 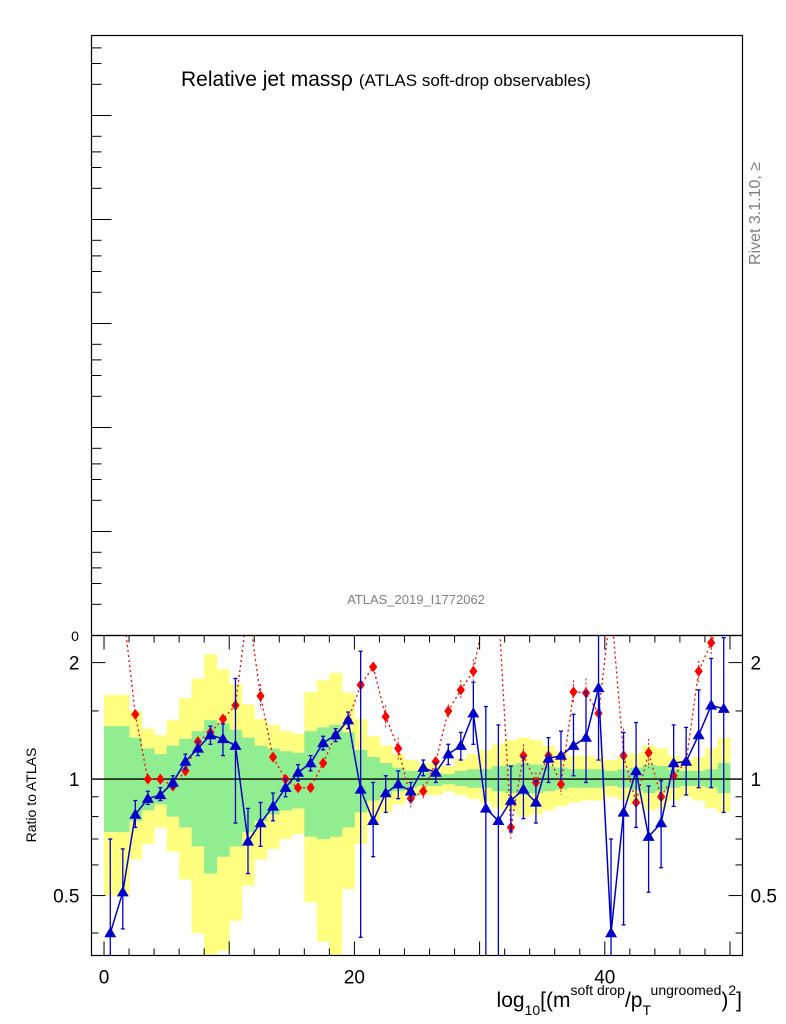 I want to click on x-axis-label: log10[(msoft drop/pTungroomed)2], so click(x=619, y=1000).